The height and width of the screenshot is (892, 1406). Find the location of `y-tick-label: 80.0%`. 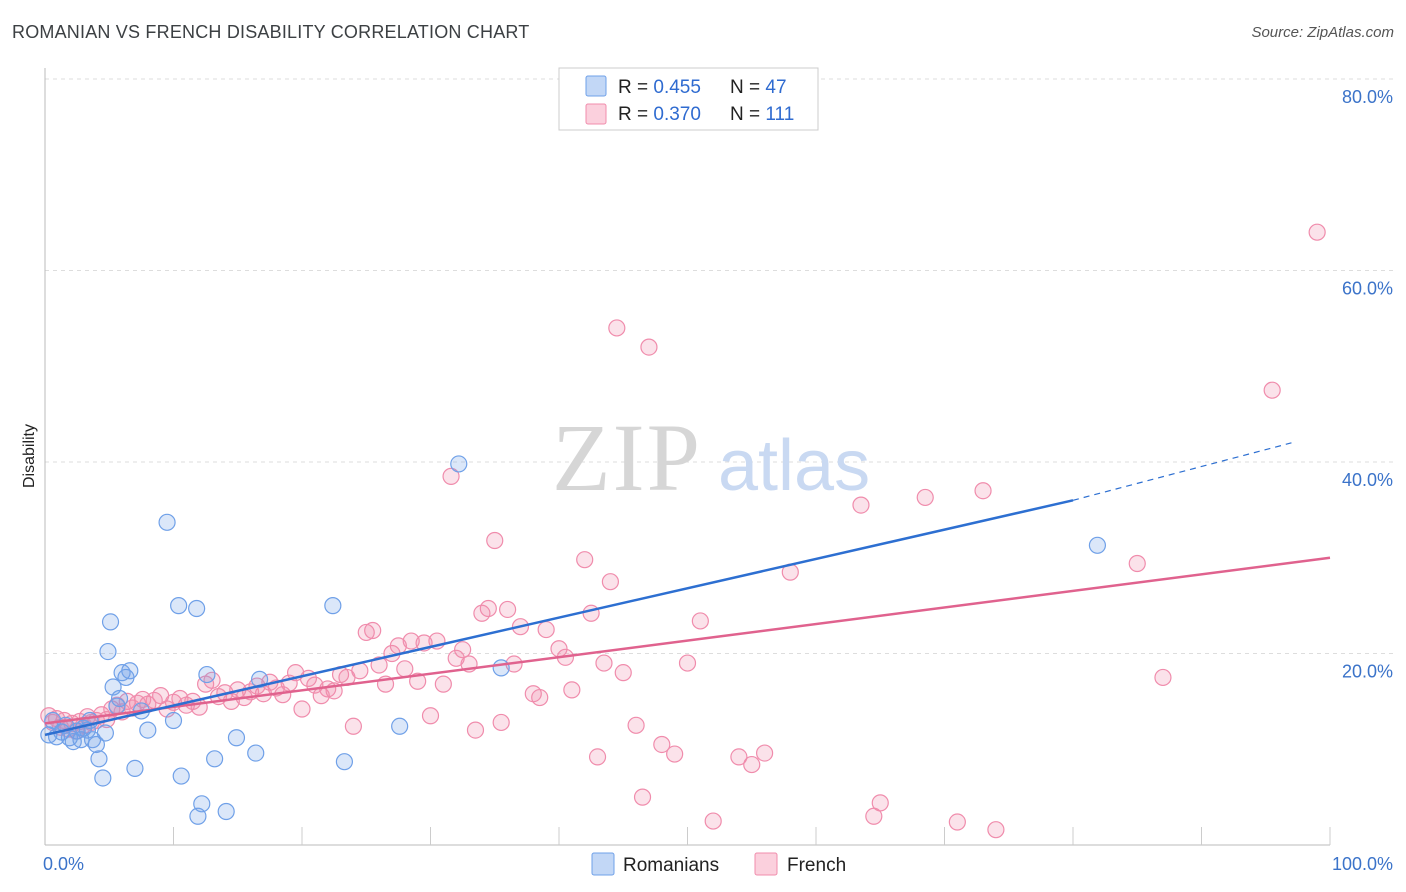

y-tick-label: 80.0% is located at coordinates (1367, 97).